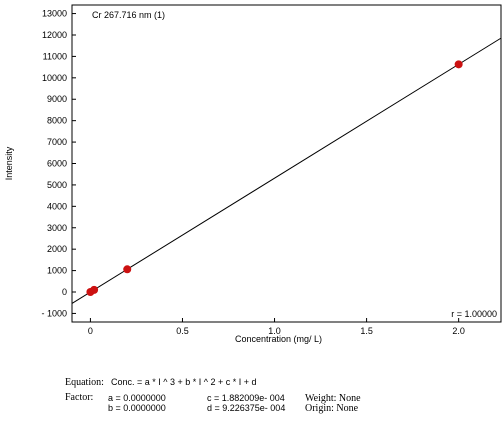 This screenshot has width=503, height=423. I want to click on y-tick-label: 10000, so click(54, 78).